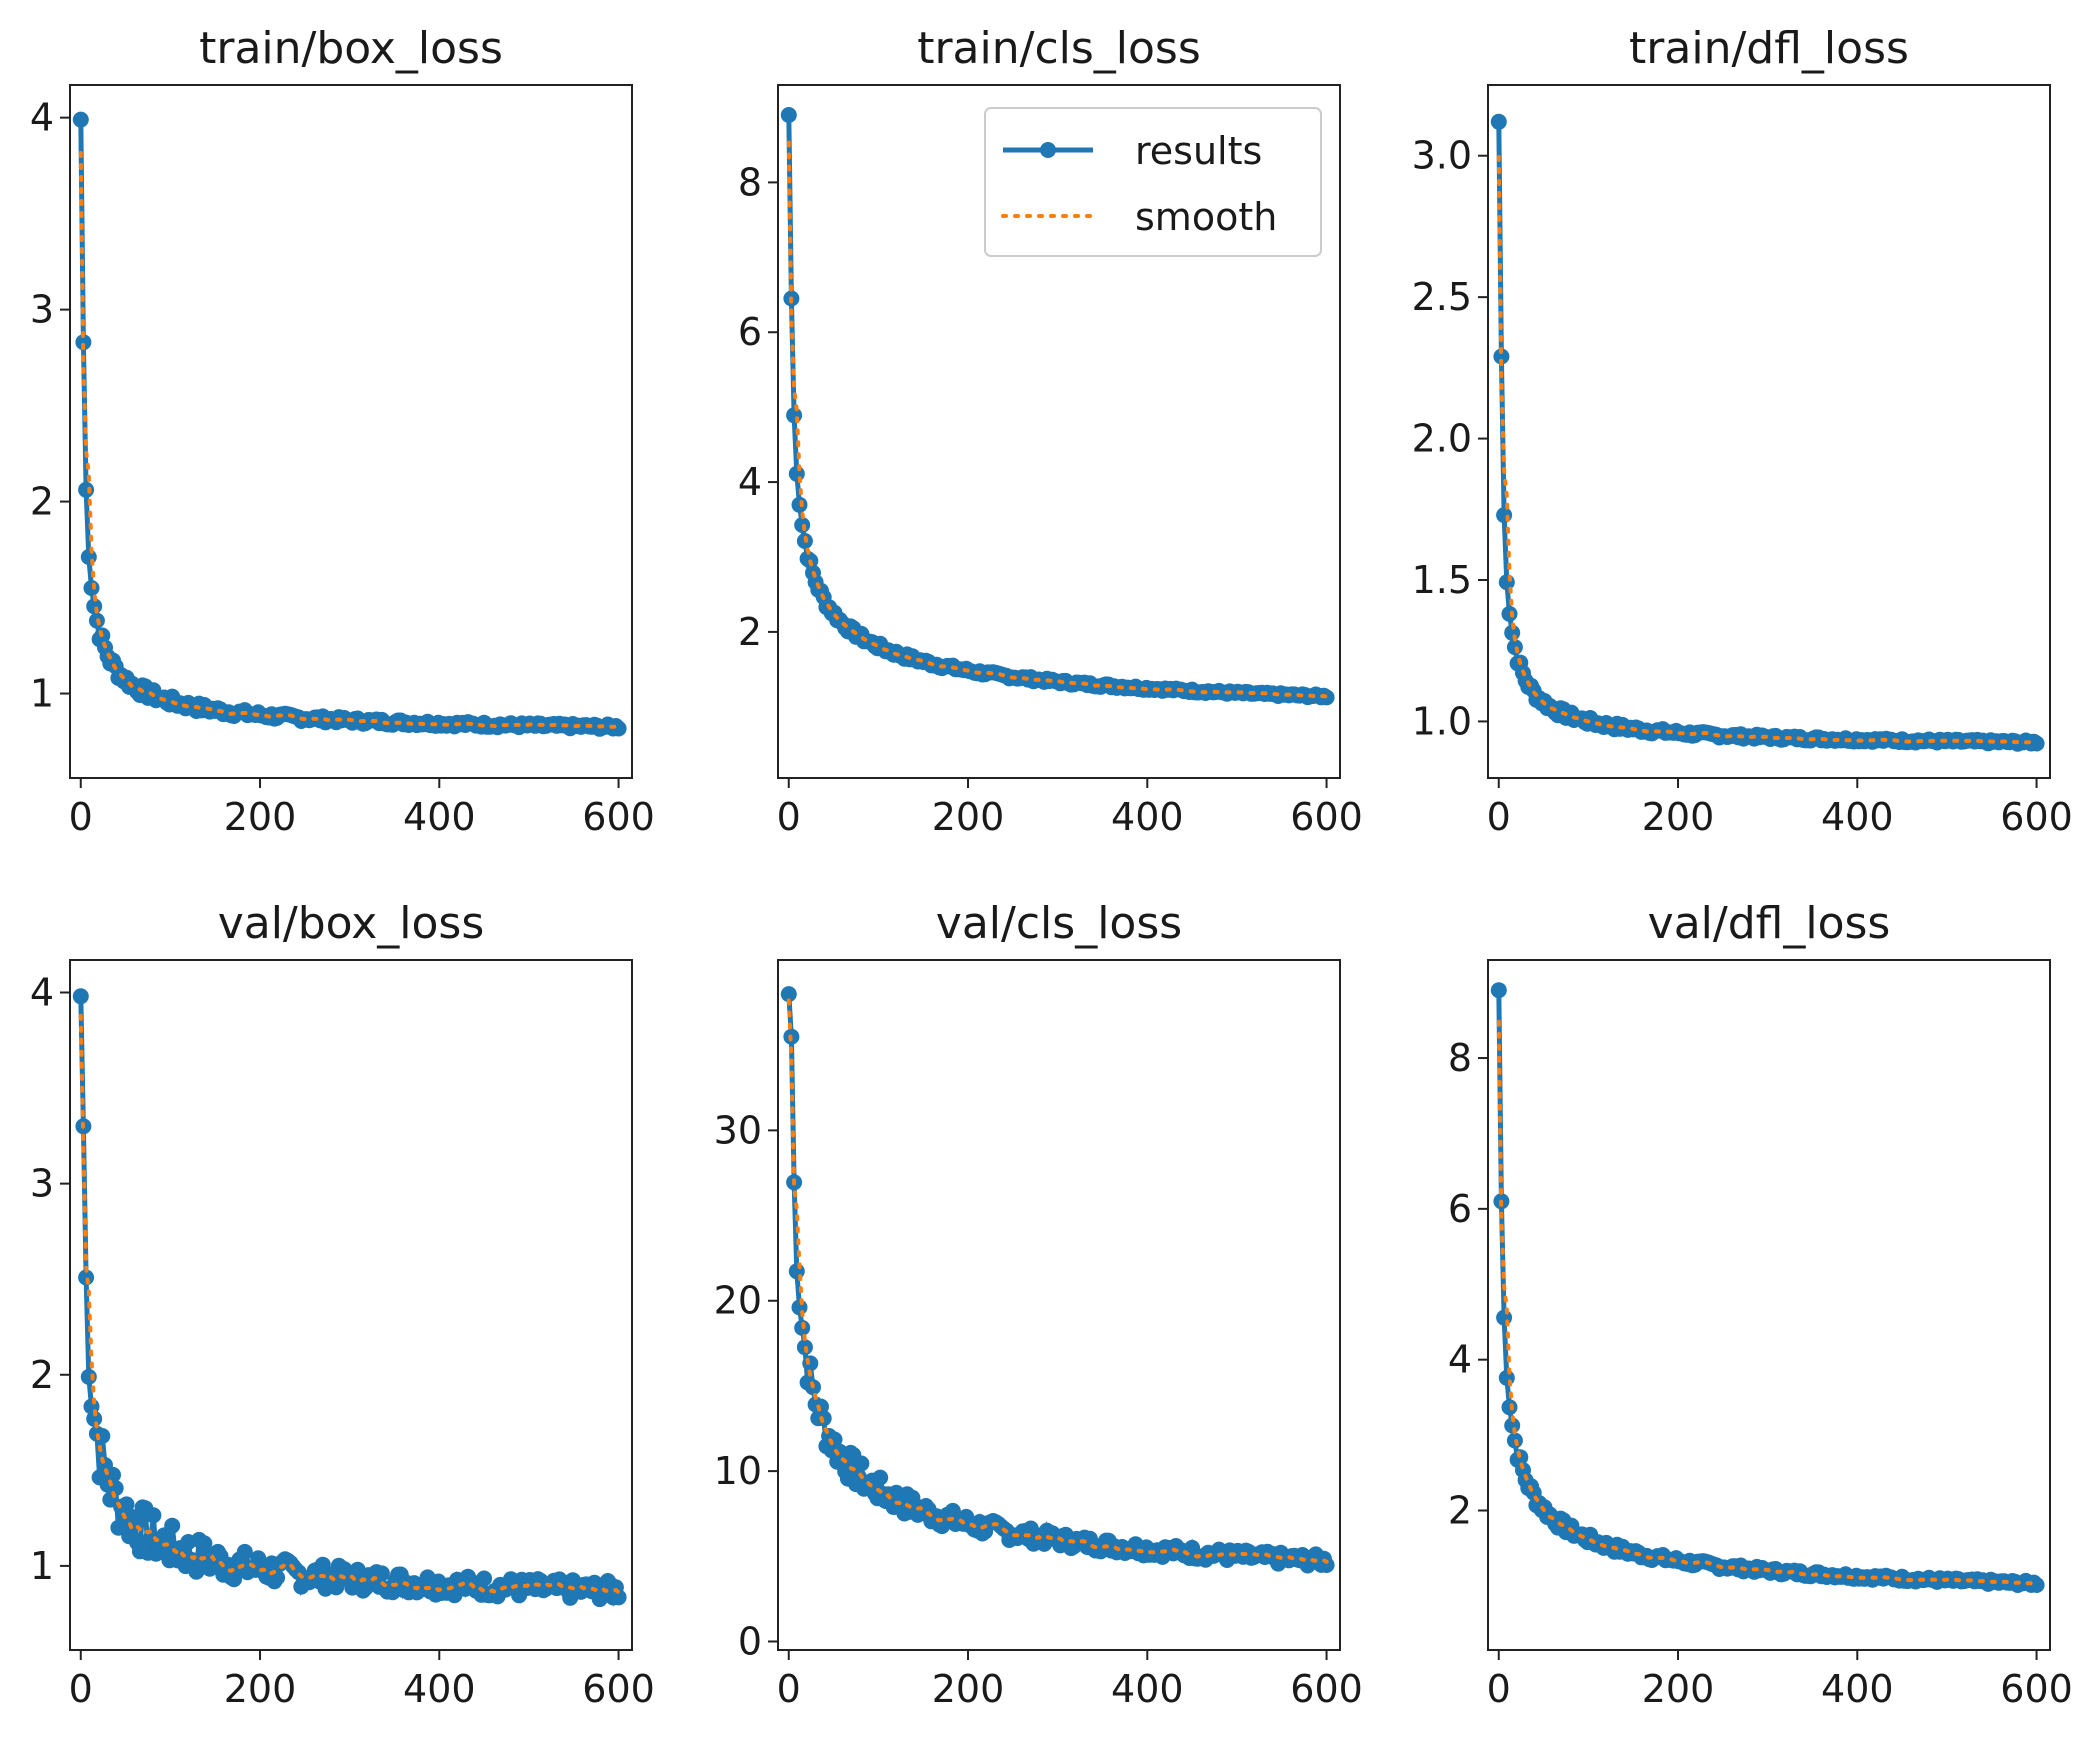  I want to click on legend: results smooth, so click(1153, 182).